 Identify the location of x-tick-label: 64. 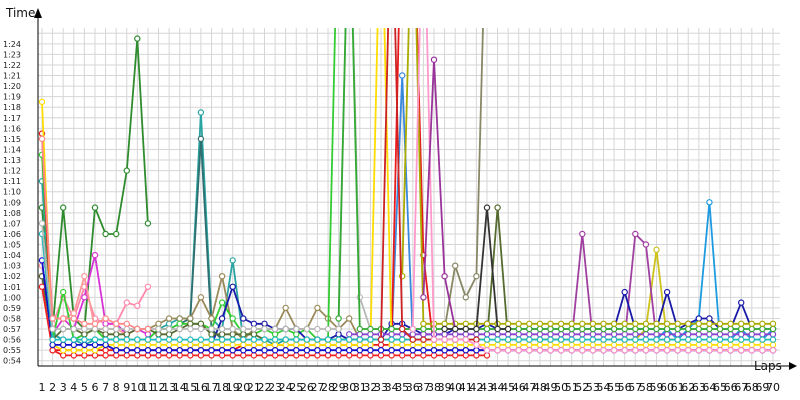
(709, 387).